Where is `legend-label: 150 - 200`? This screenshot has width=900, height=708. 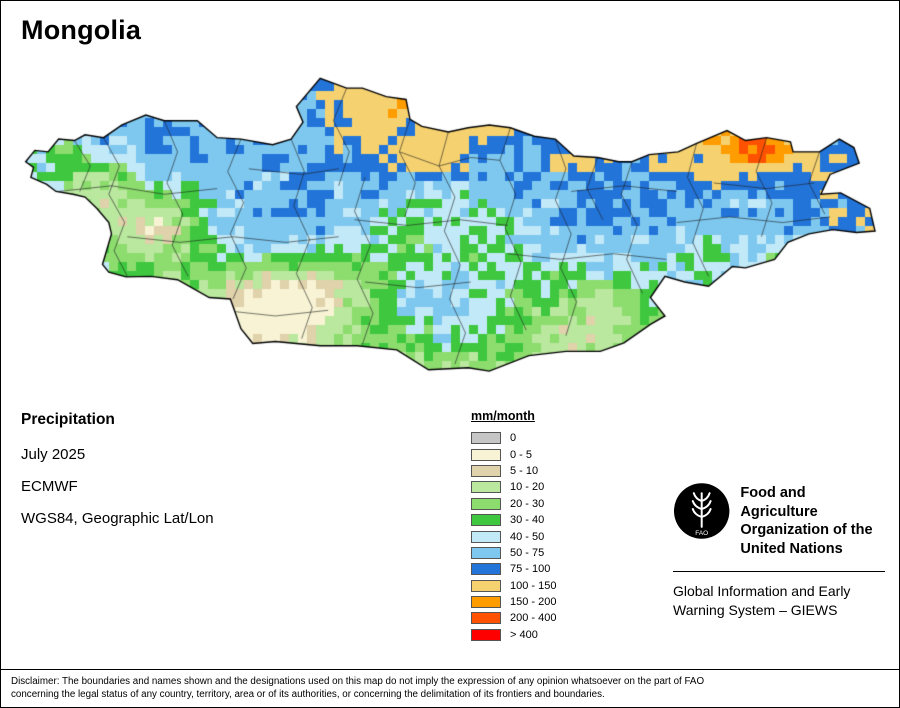 legend-label: 150 - 200 is located at coordinates (533, 602).